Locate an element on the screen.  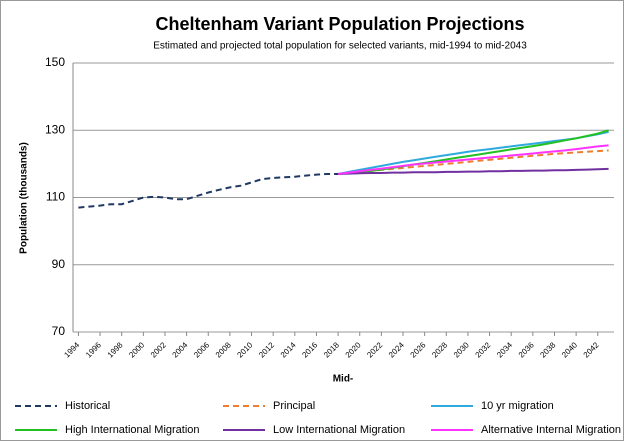
legend-label: Low International Migration is located at coordinates (339, 430).